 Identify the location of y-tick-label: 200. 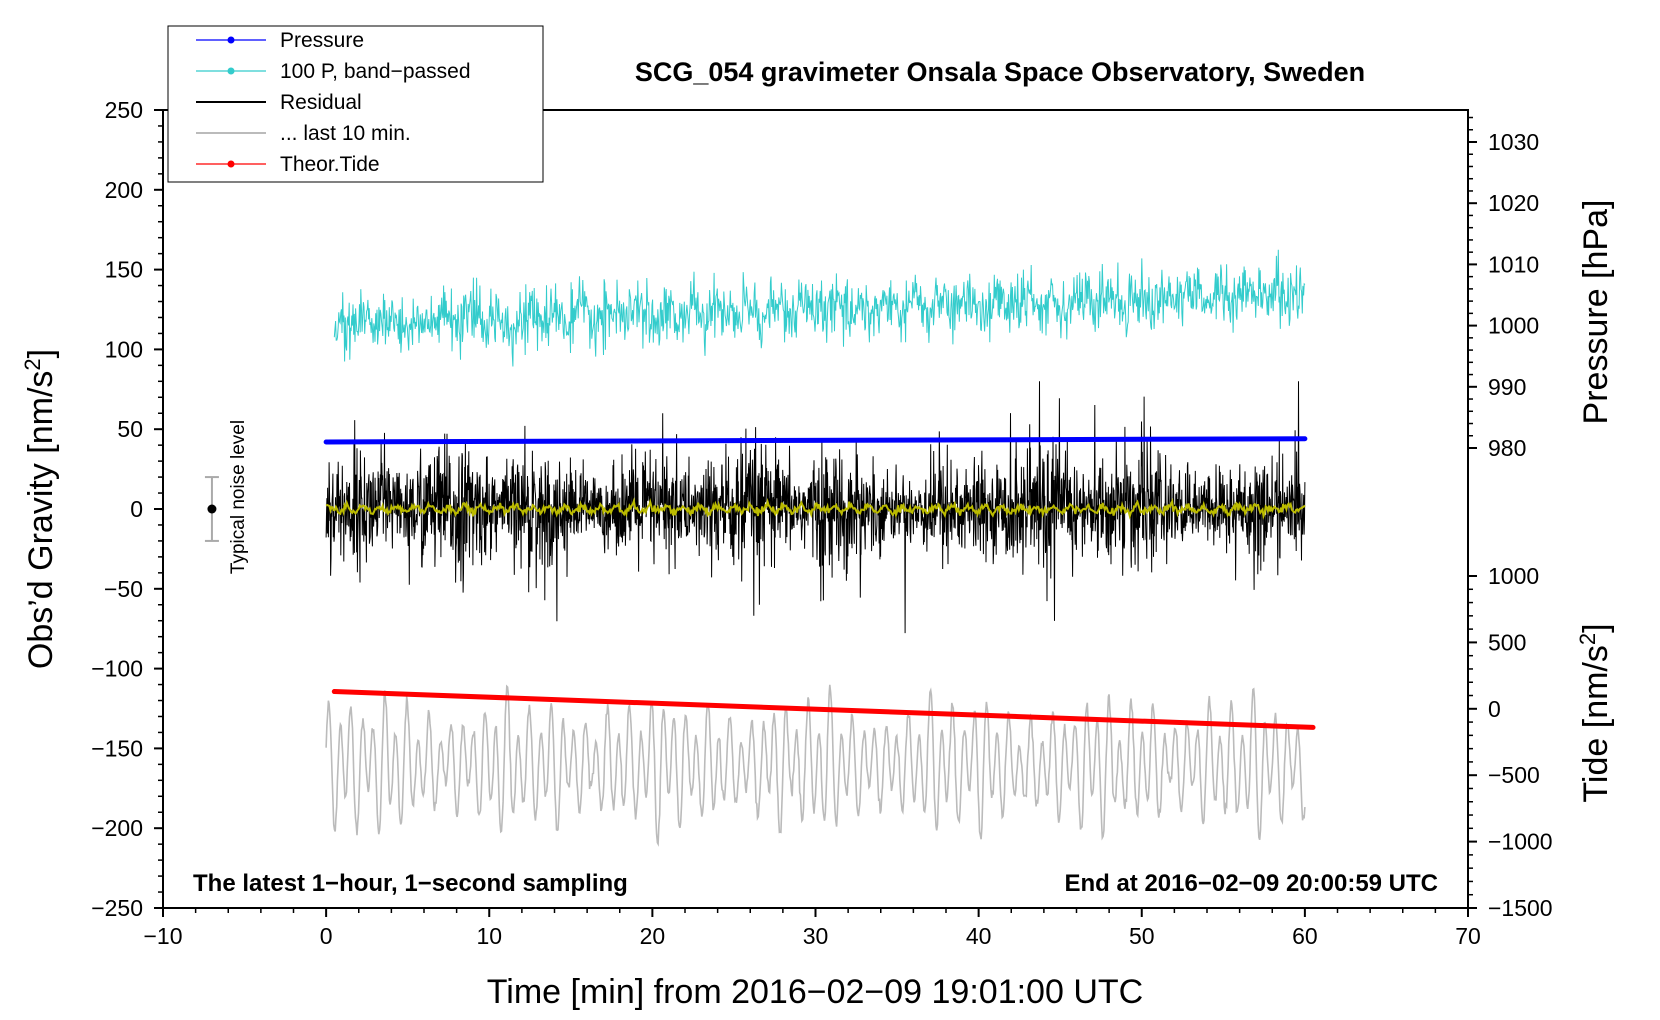
(124, 190).